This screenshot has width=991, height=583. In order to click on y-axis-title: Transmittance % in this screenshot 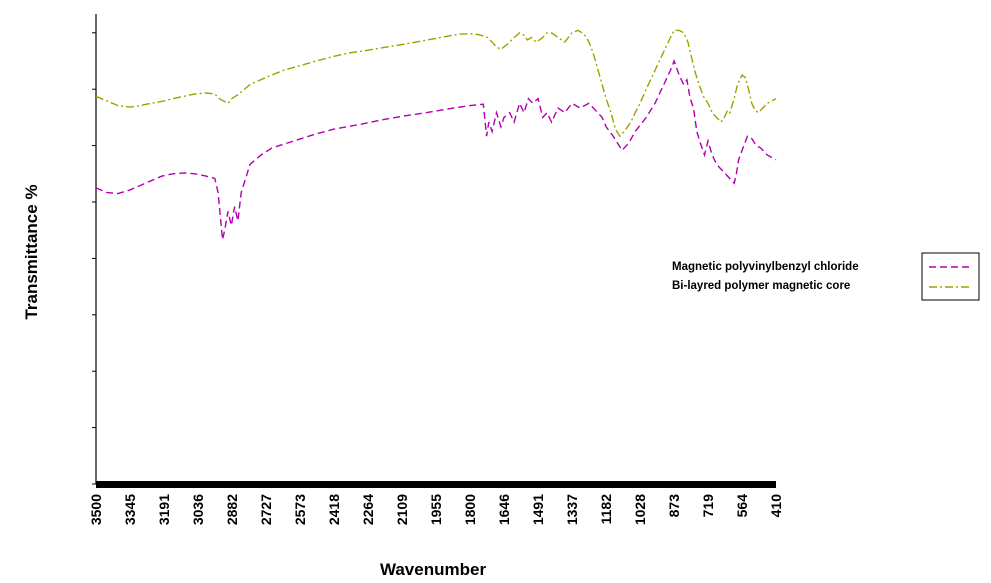, I will do `click(31, 251)`.